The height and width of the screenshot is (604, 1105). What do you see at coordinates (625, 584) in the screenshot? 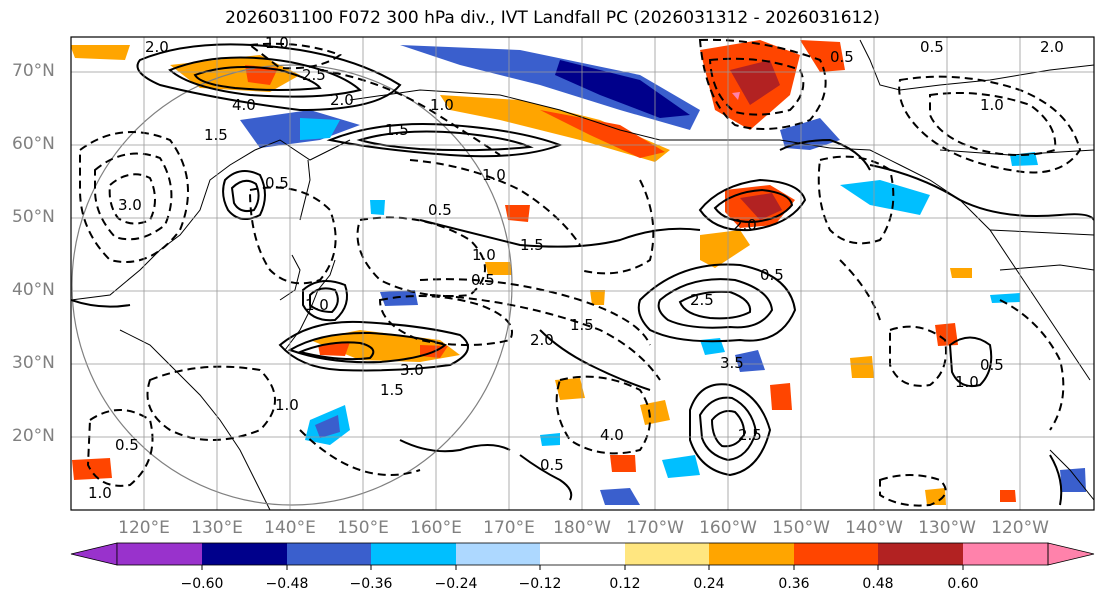
I see `colorbar-tick-label: 0.12` at bounding box center [625, 584].